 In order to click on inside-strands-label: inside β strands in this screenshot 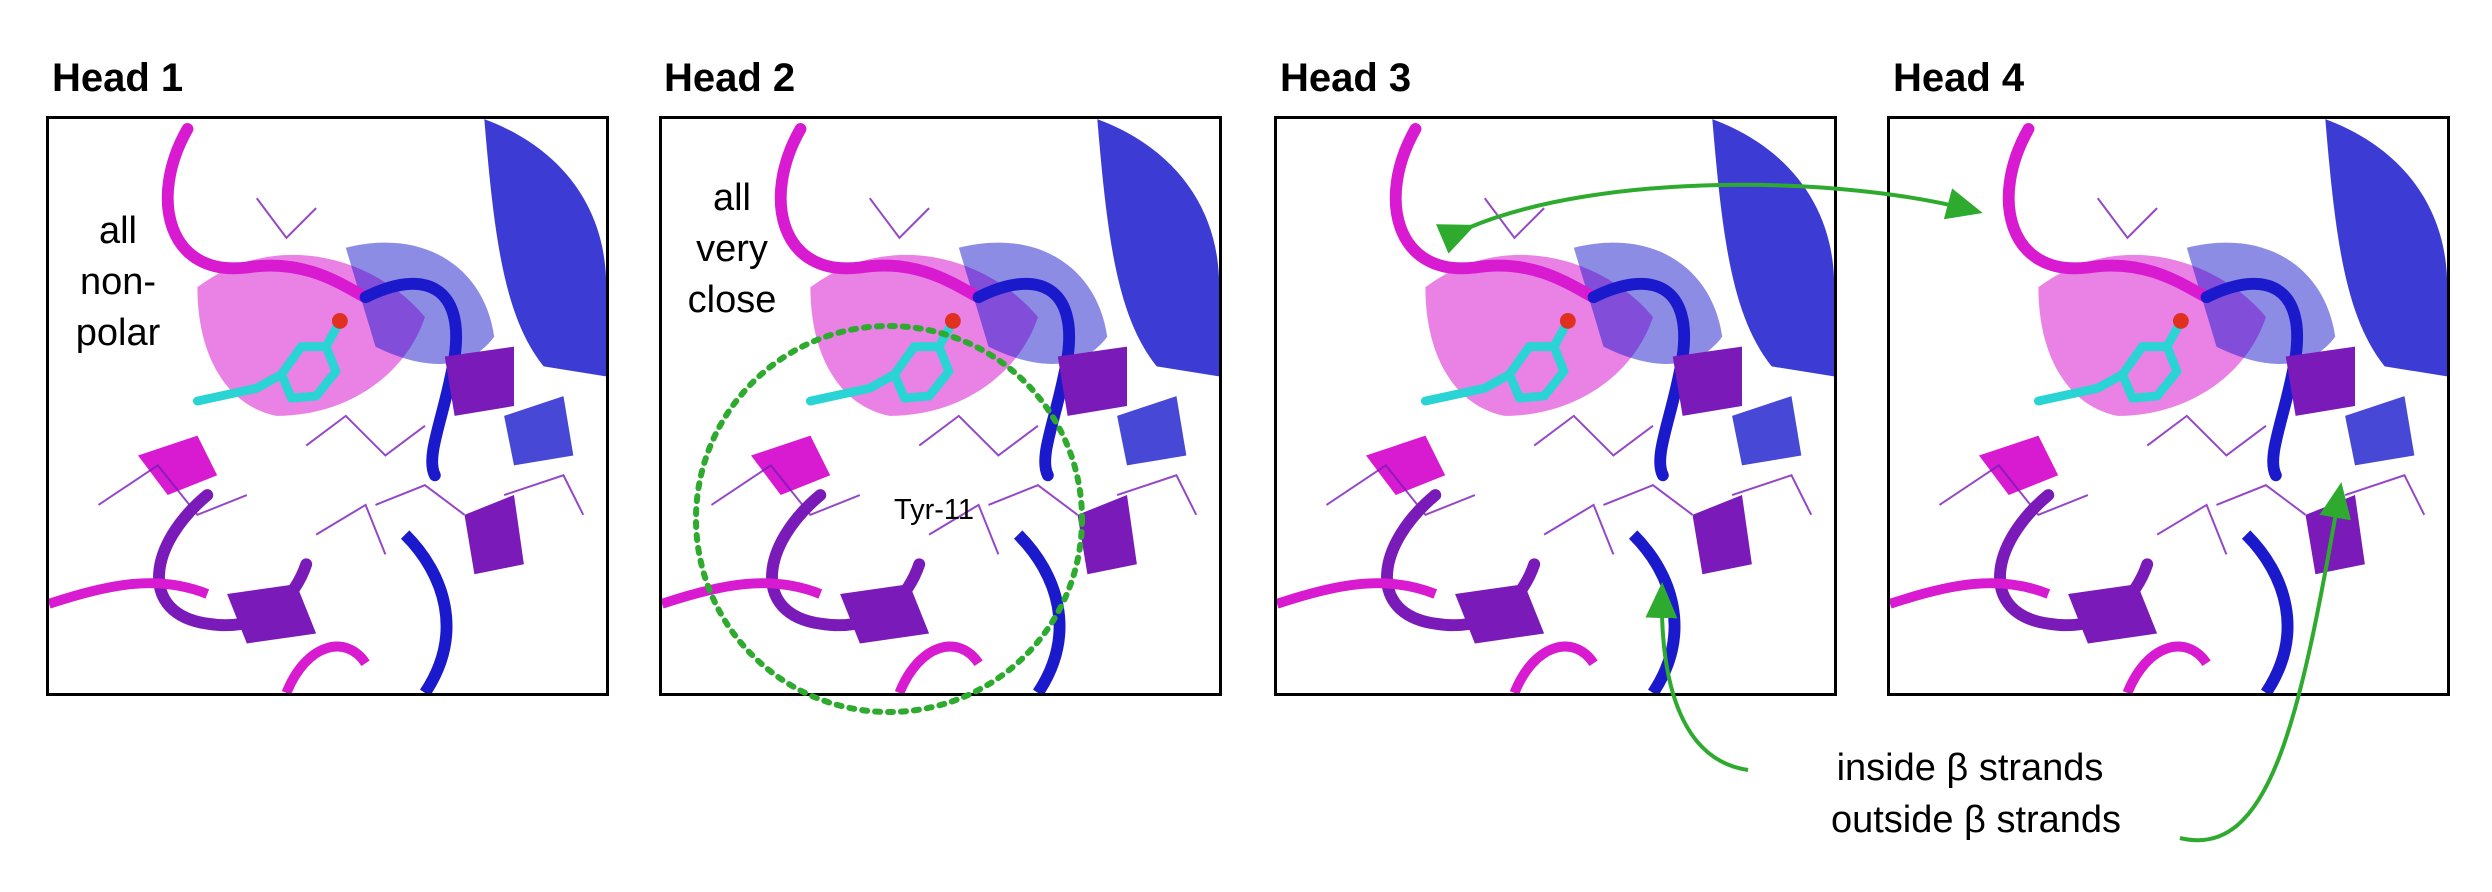, I will do `click(1970, 768)`.